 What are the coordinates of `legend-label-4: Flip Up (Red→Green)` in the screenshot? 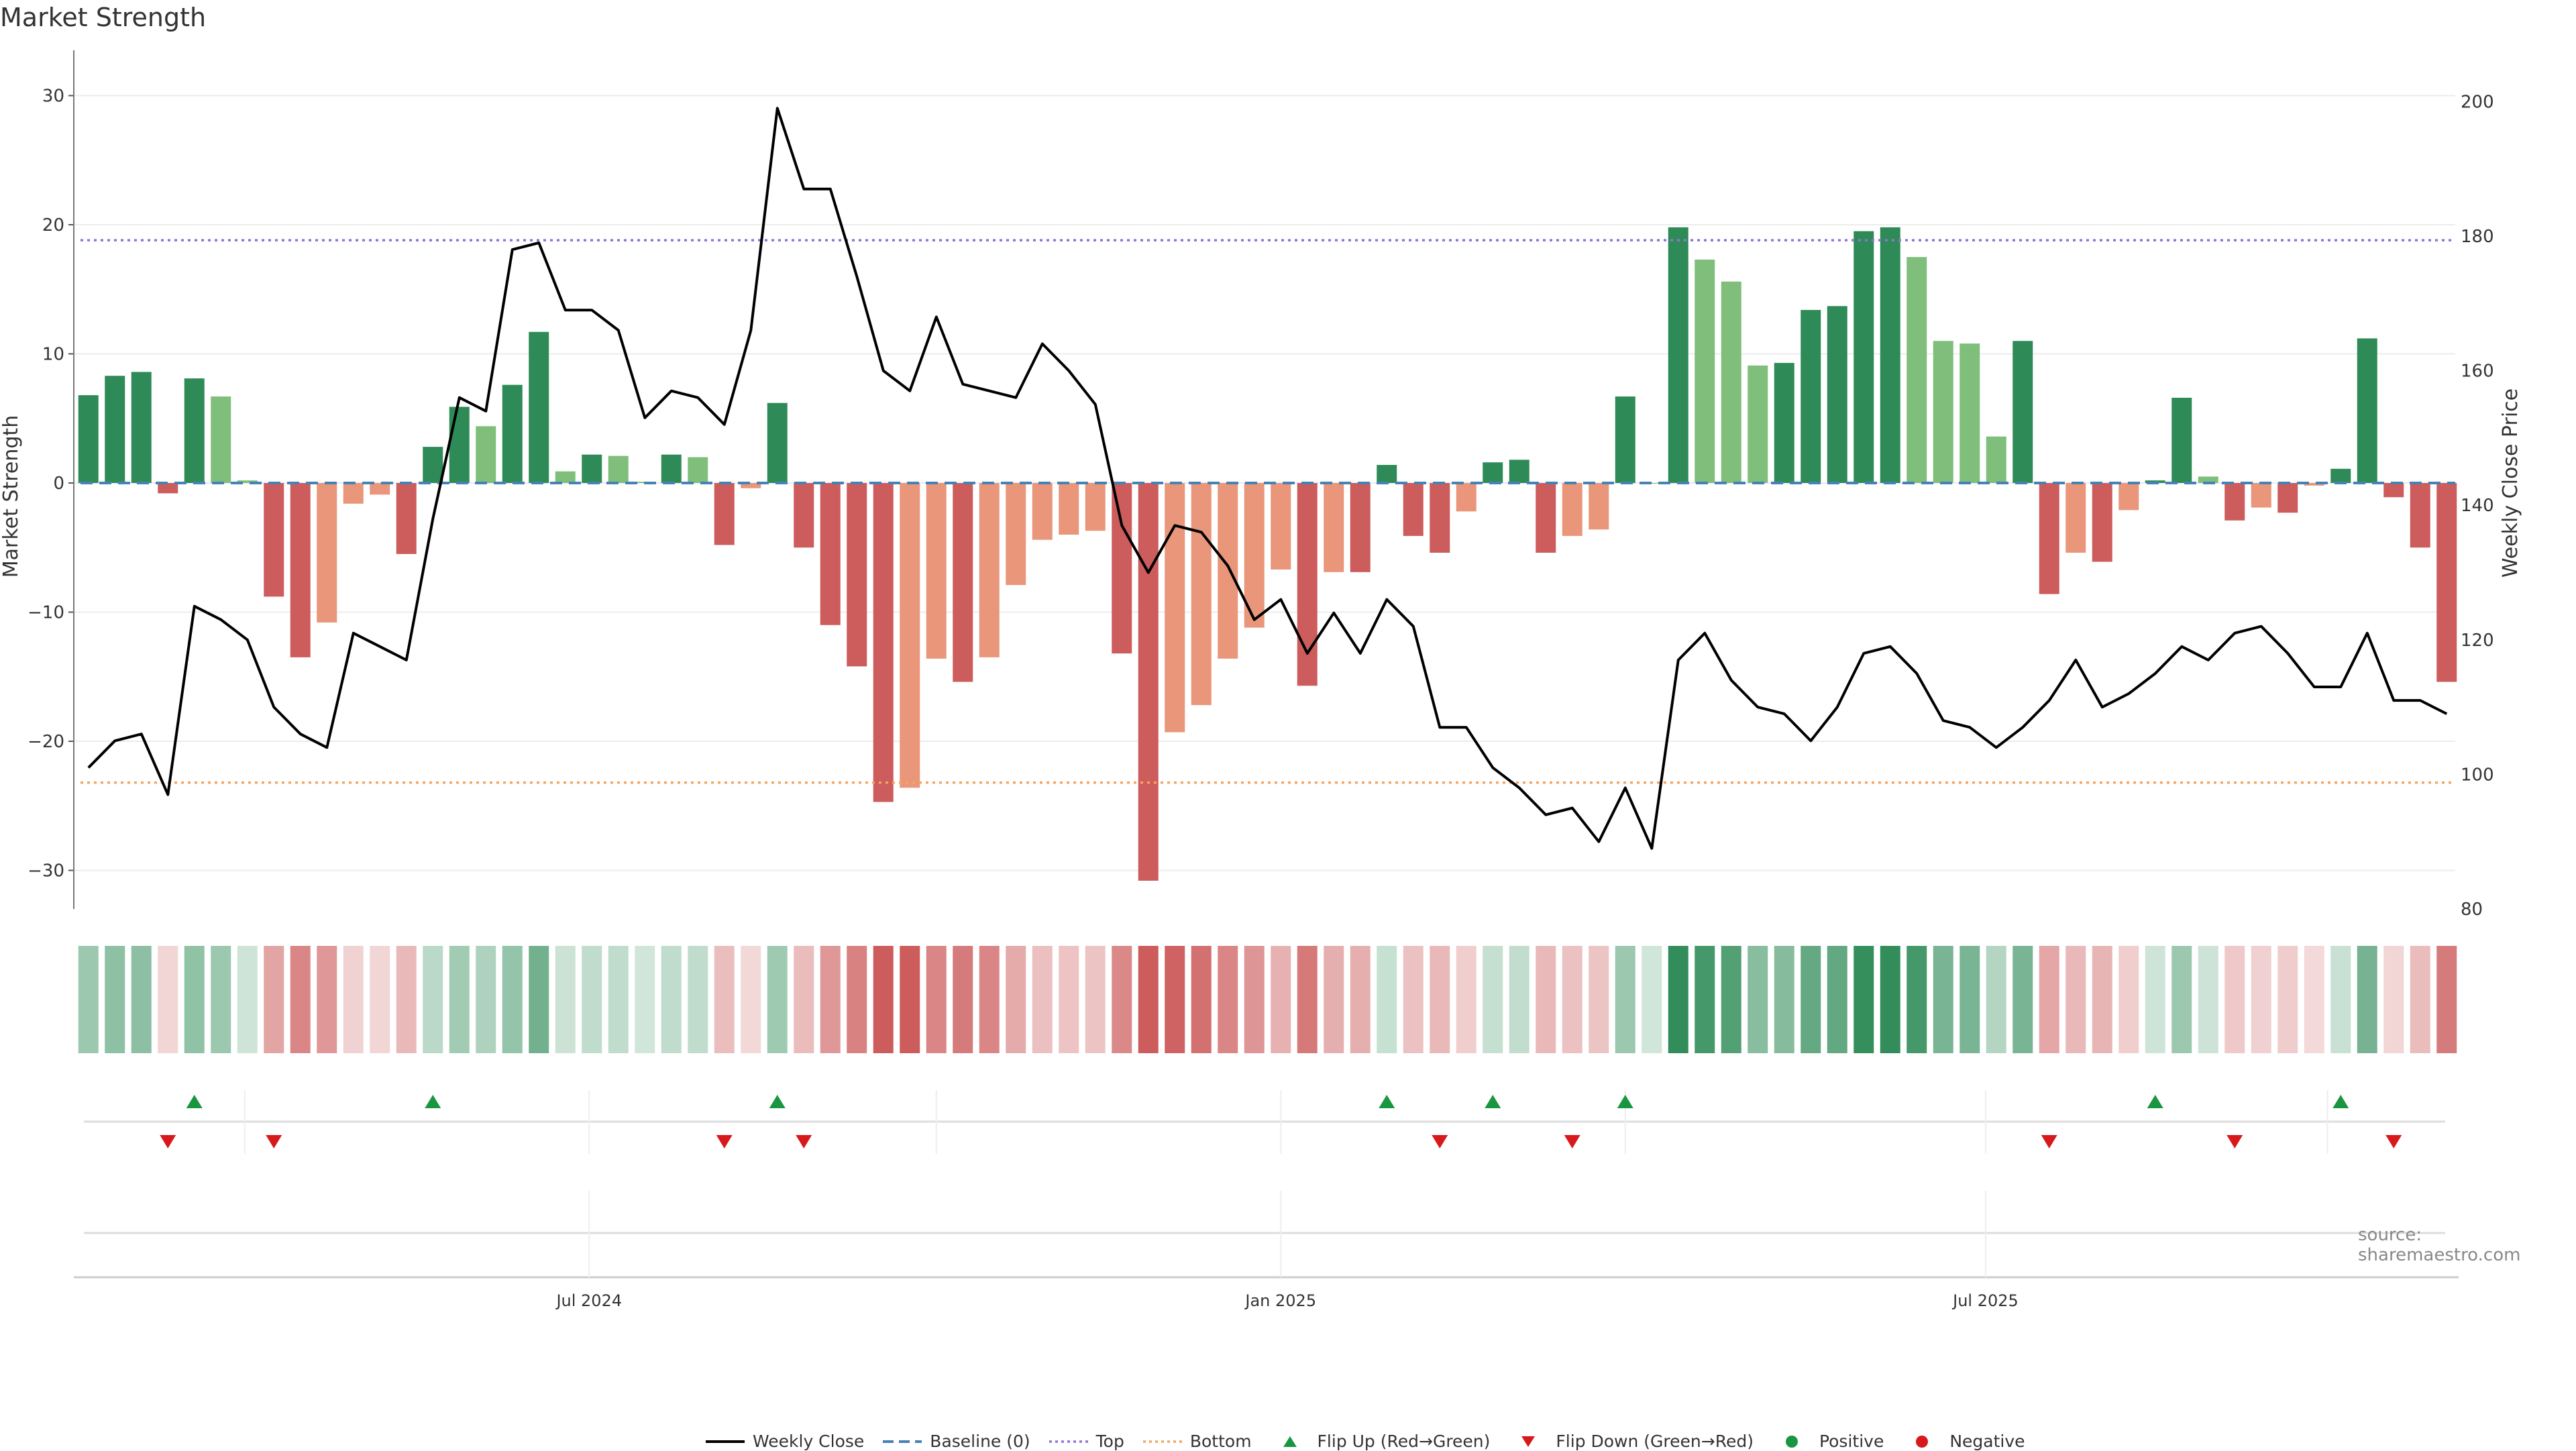 It's located at (1404, 1441).